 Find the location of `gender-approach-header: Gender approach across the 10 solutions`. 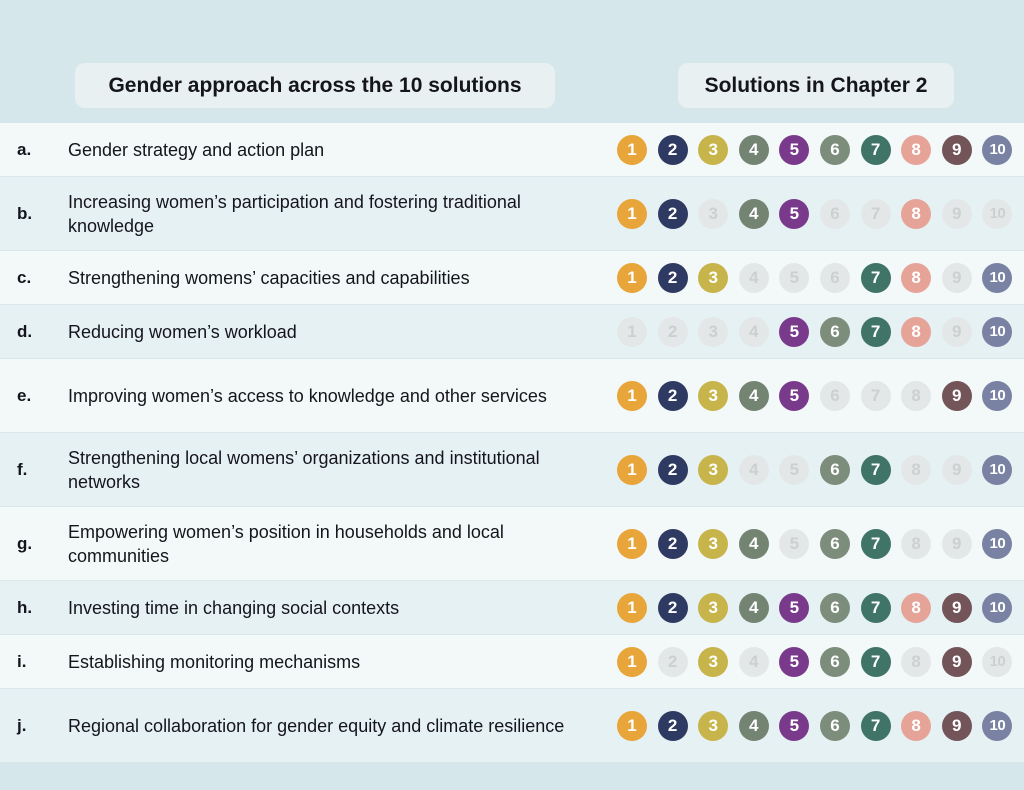

gender-approach-header: Gender approach across the 10 solutions is located at coordinates (315, 85).